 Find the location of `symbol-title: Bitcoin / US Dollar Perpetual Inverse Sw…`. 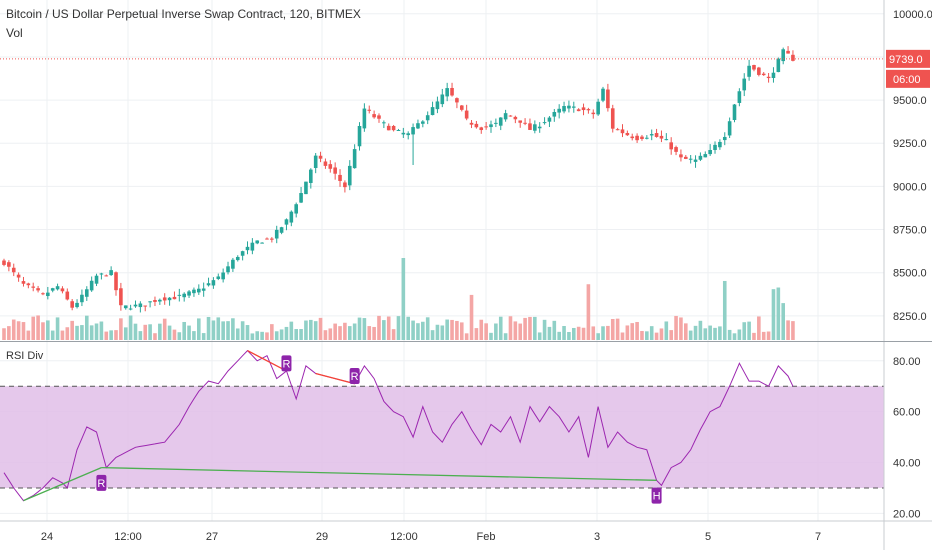

symbol-title: Bitcoin / US Dollar Perpetual Inverse Sw… is located at coordinates (183, 14).